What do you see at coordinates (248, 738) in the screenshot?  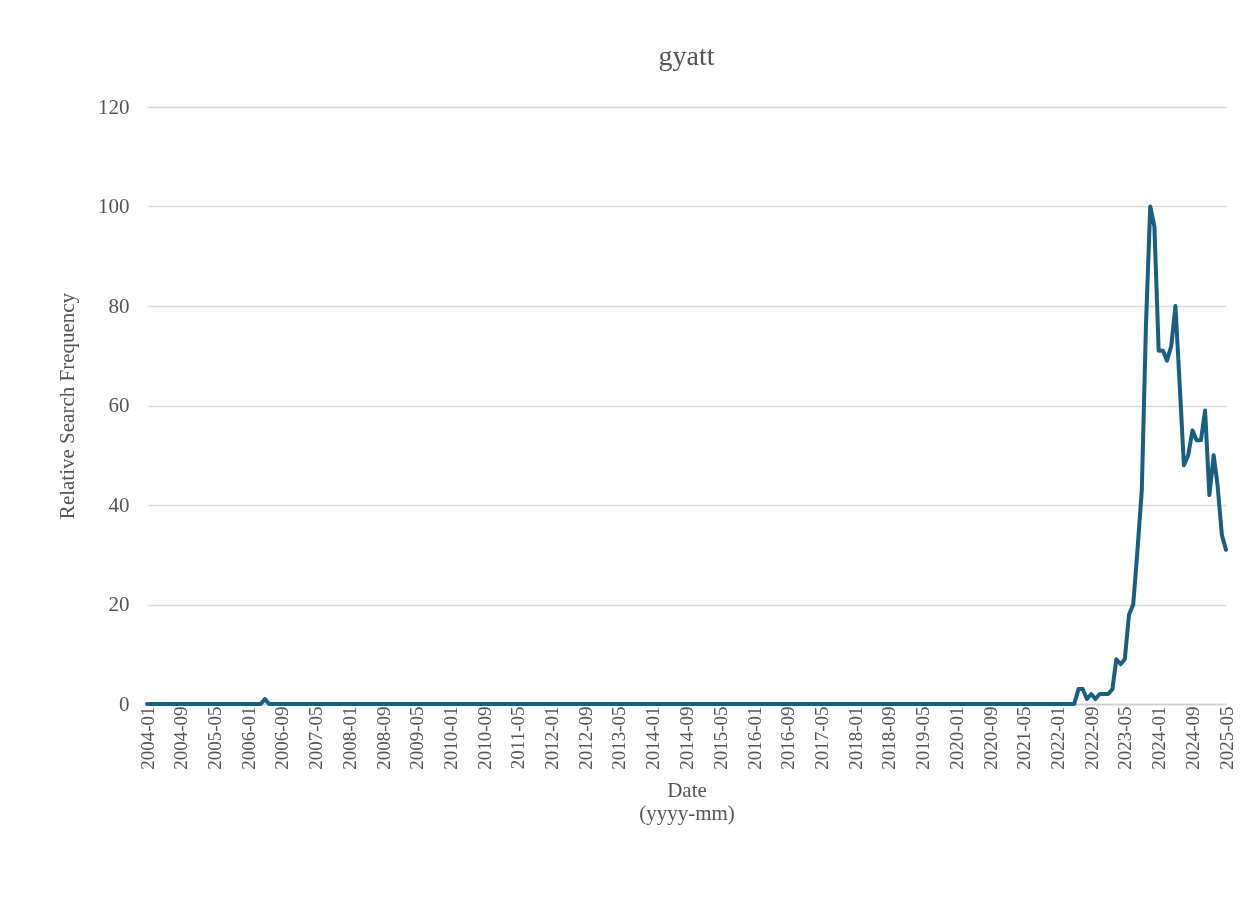 I see `x-tick-label: 2006-01` at bounding box center [248, 738].